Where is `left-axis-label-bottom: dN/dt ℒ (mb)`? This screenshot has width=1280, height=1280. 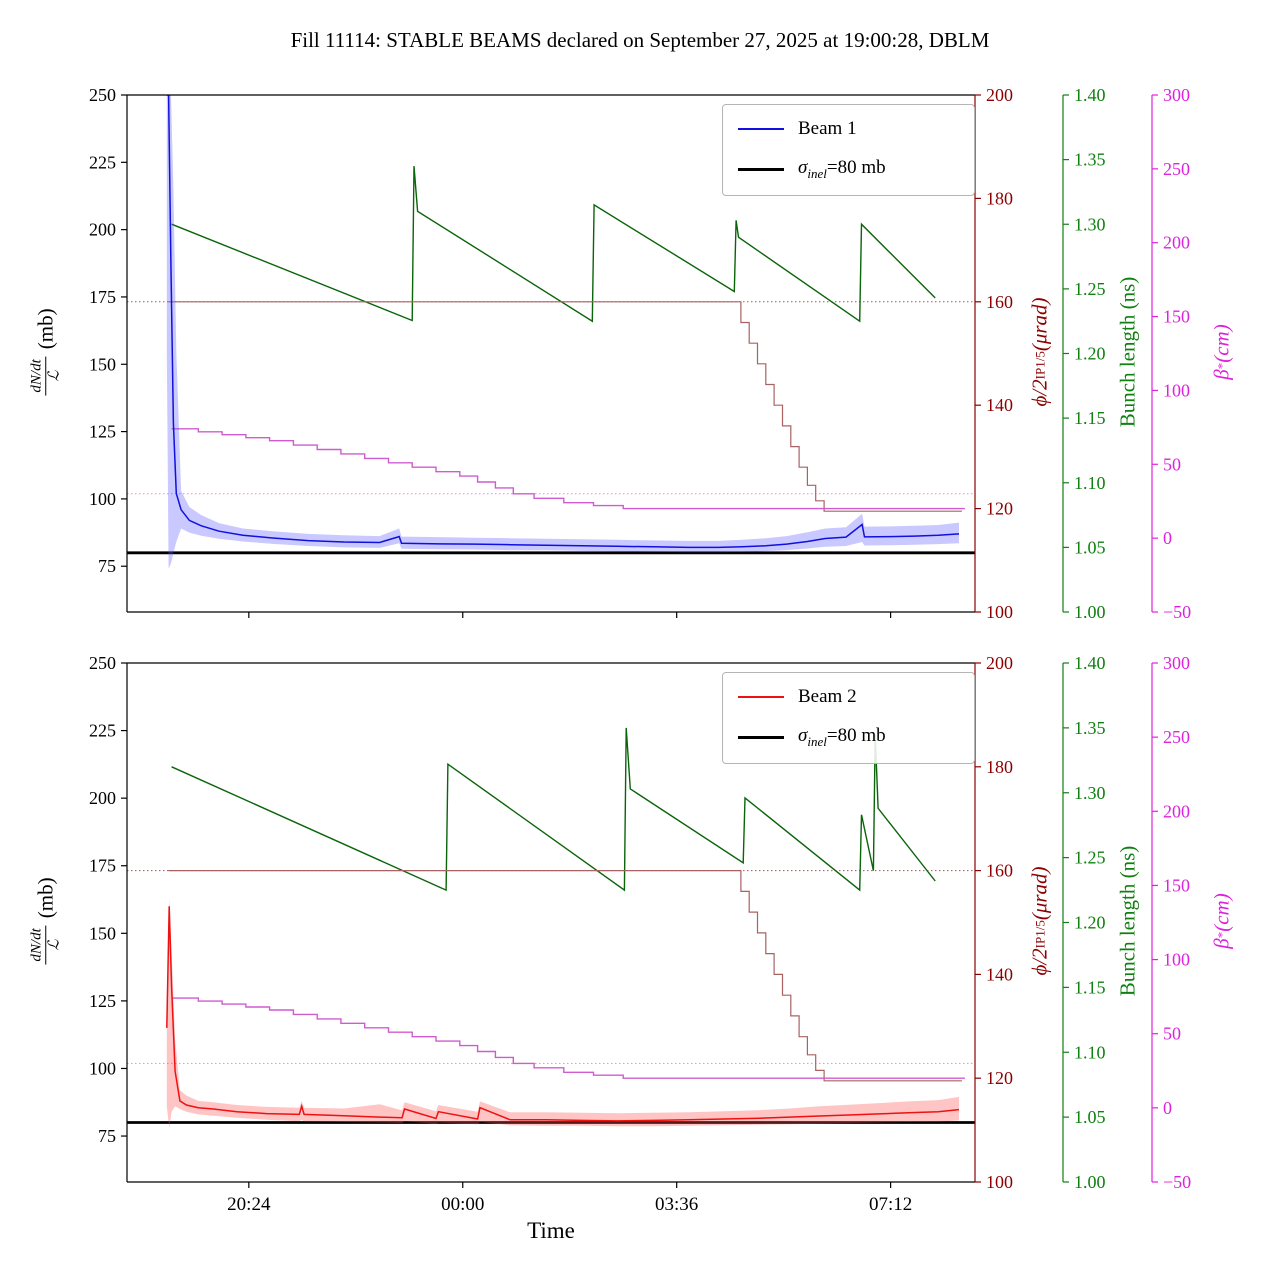
left-axis-label-bottom: dN/dt ℒ (mb) is located at coordinates (46, 921).